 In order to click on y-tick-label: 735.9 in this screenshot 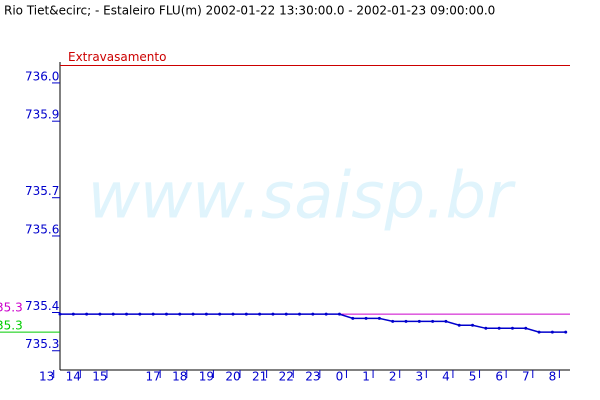, I will do `click(42, 115)`.